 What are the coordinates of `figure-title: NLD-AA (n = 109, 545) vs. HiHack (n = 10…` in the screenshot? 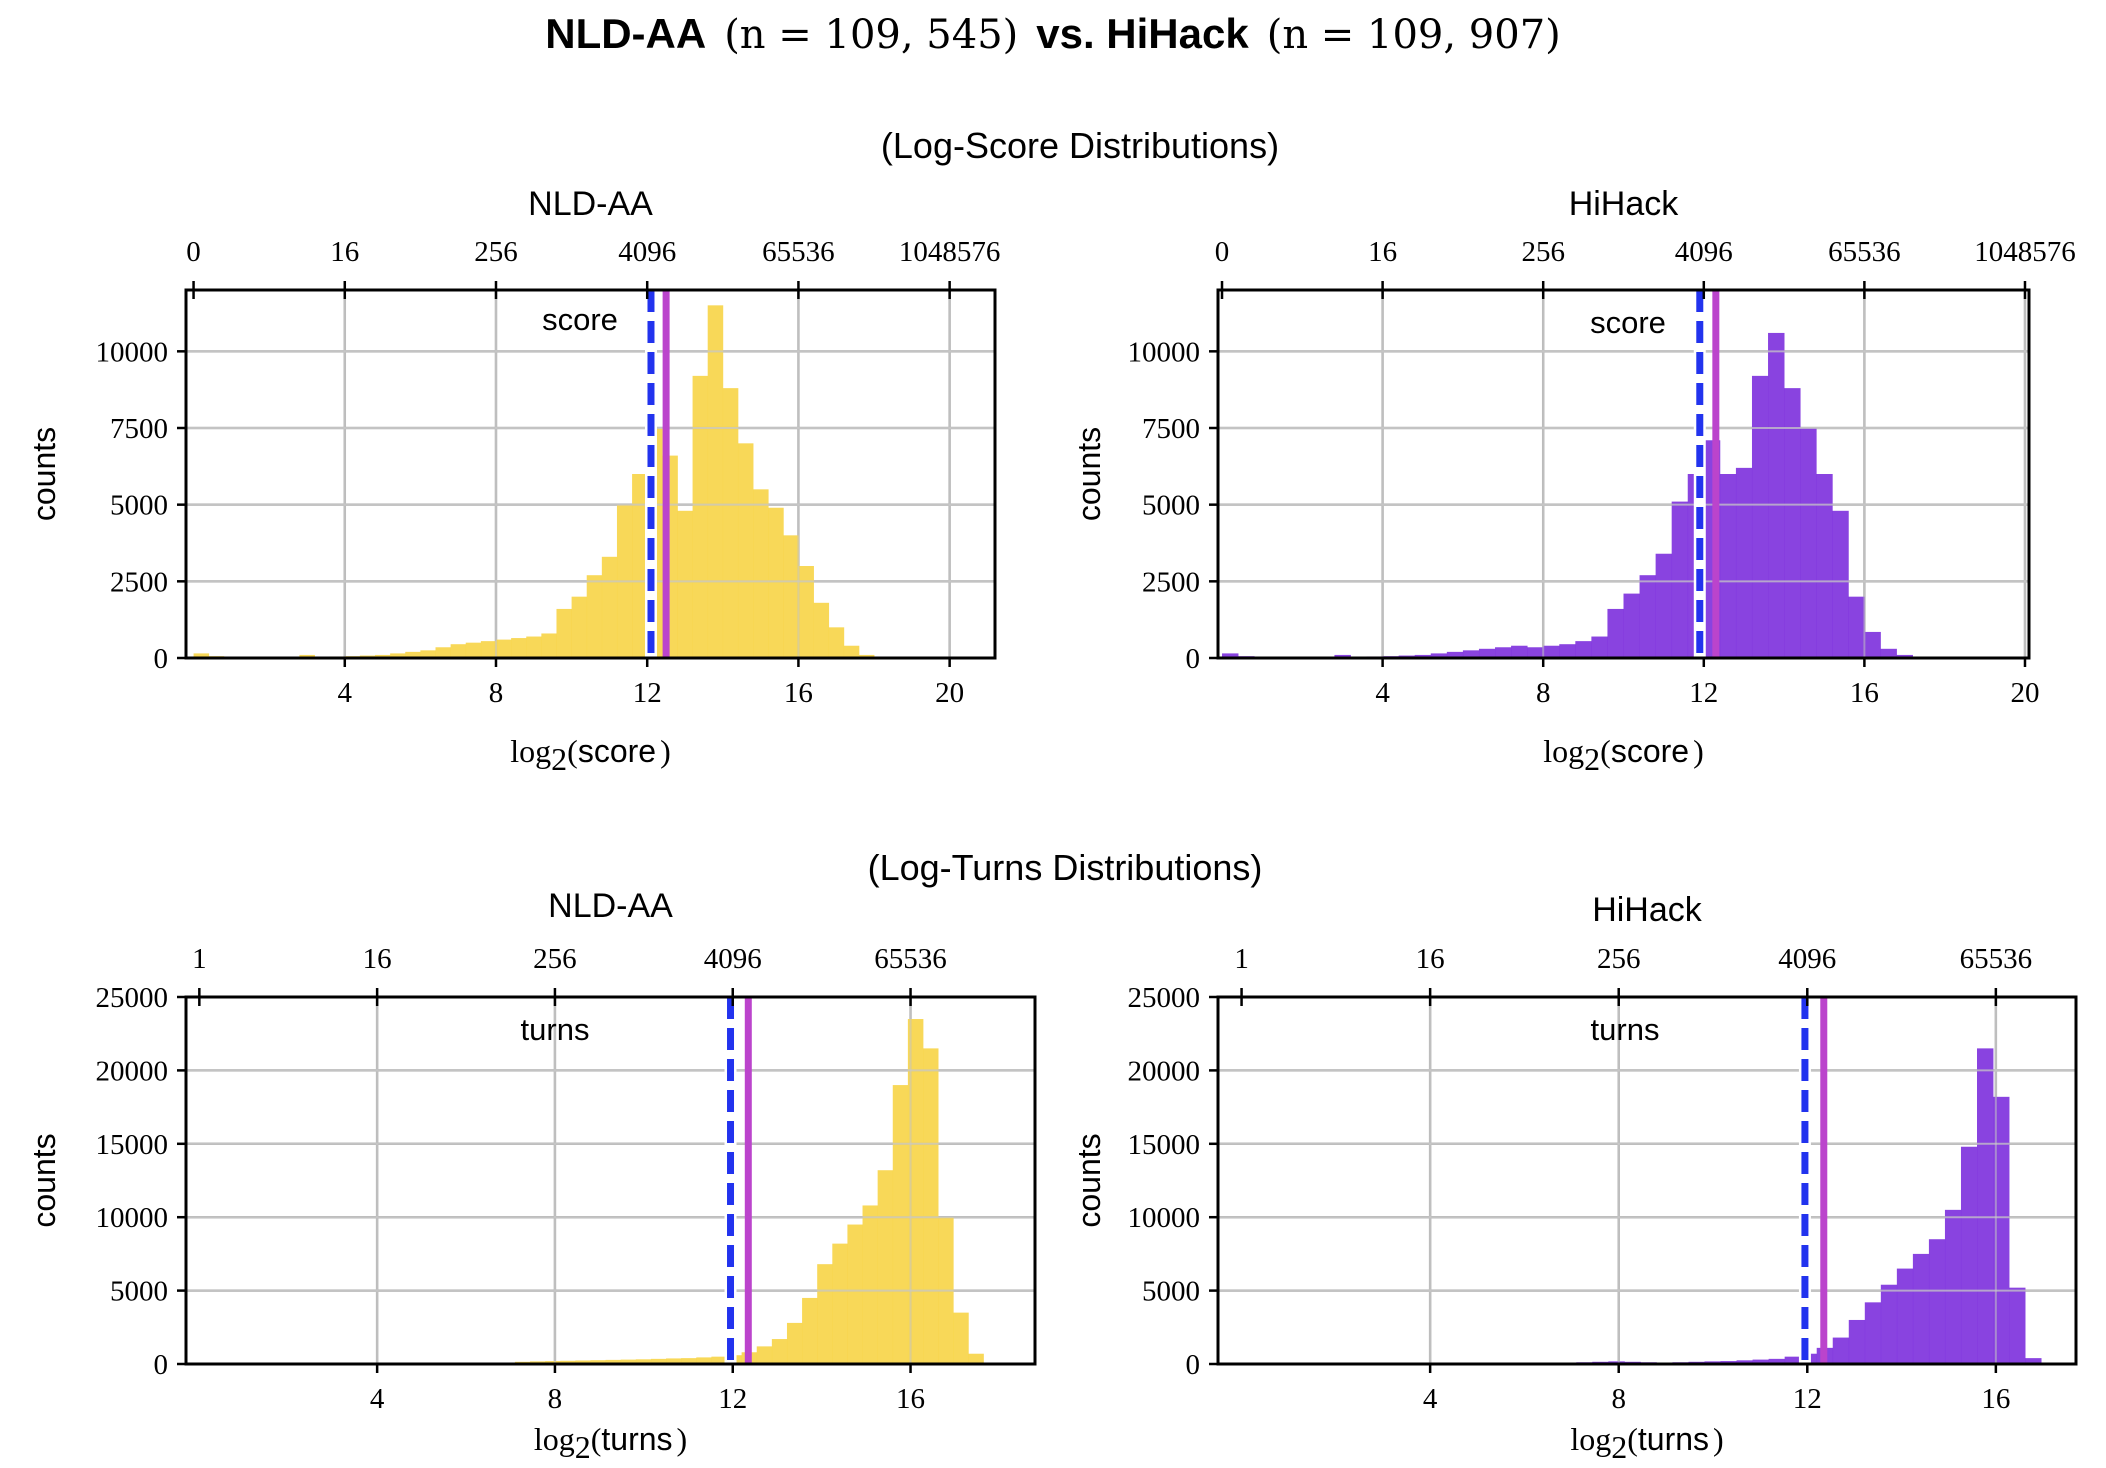 It's located at (1053, 34).